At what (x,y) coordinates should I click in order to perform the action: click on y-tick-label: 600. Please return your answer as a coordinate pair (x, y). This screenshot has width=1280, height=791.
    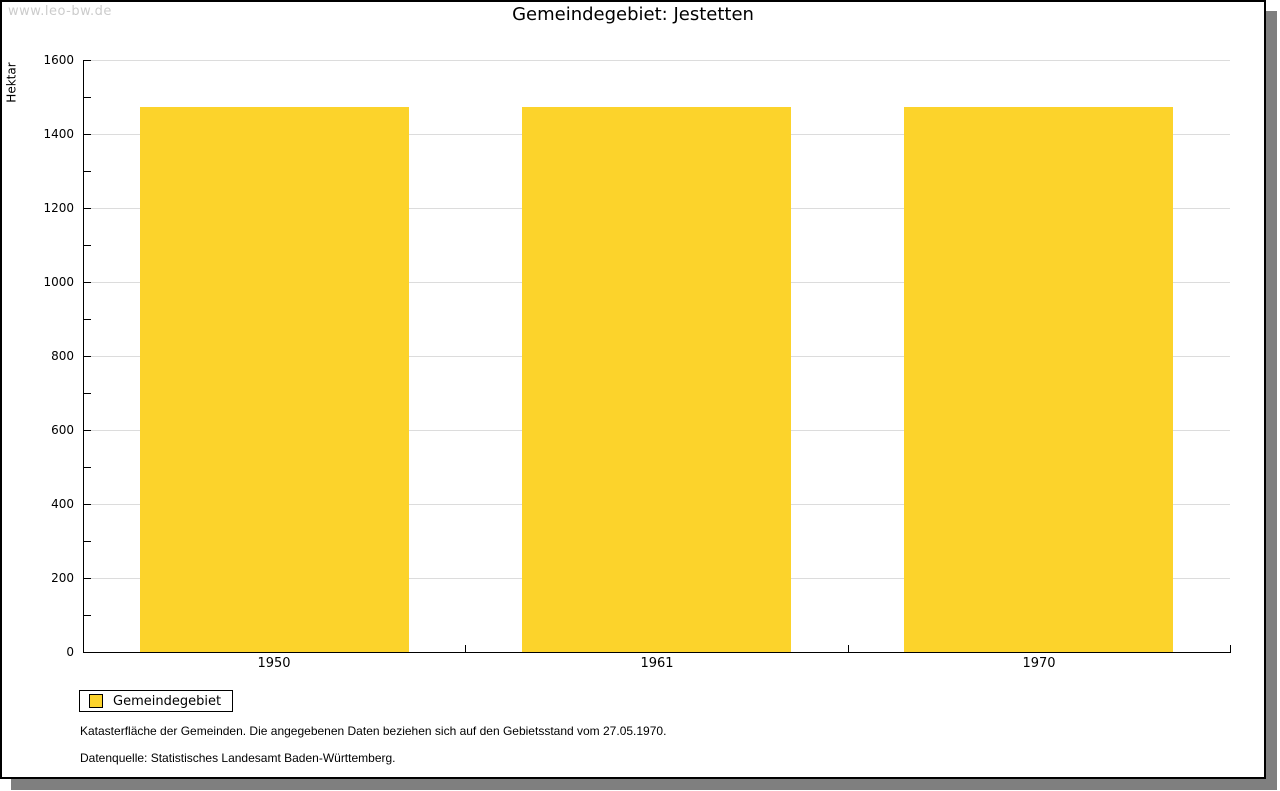
    Looking at the image, I should click on (62, 430).